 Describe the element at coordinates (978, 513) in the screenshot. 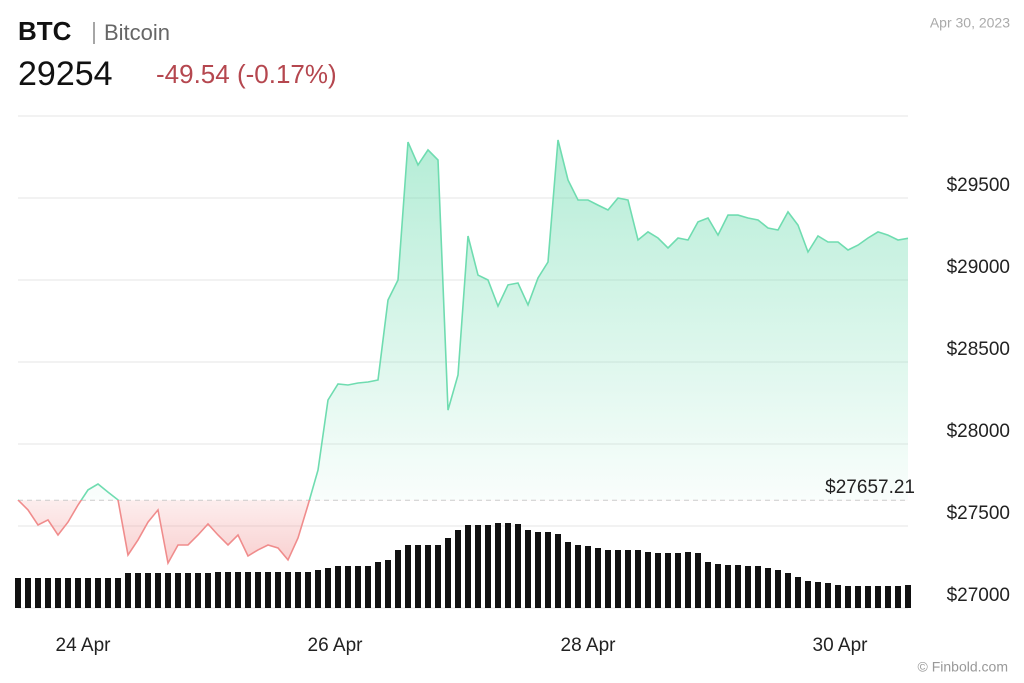

I see `y-tick-label: $27500` at that location.